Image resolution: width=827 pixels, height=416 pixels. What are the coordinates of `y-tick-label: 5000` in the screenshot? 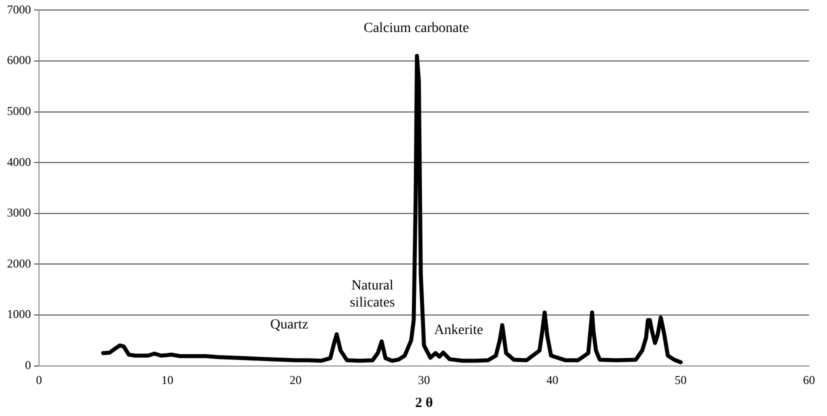 It's located at (19, 111).